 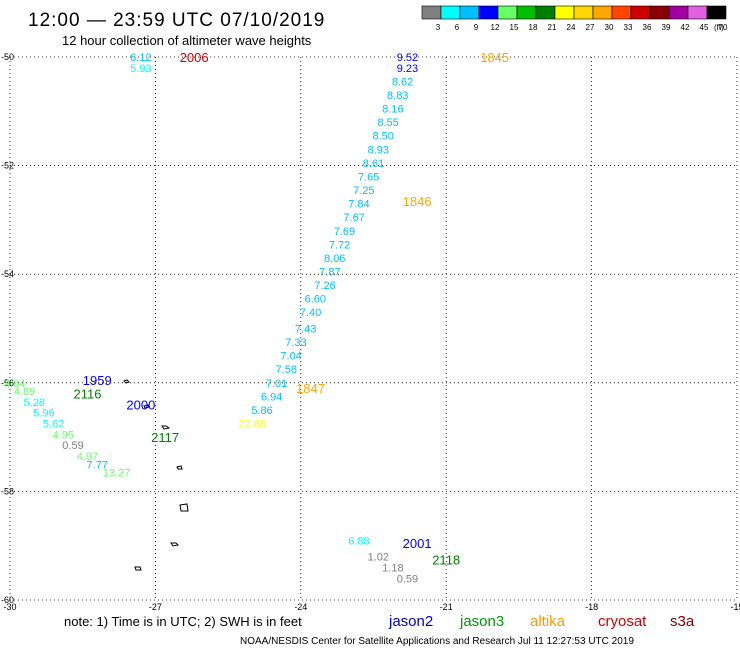 I want to click on wave-height-label: 7.25, so click(x=363, y=191).